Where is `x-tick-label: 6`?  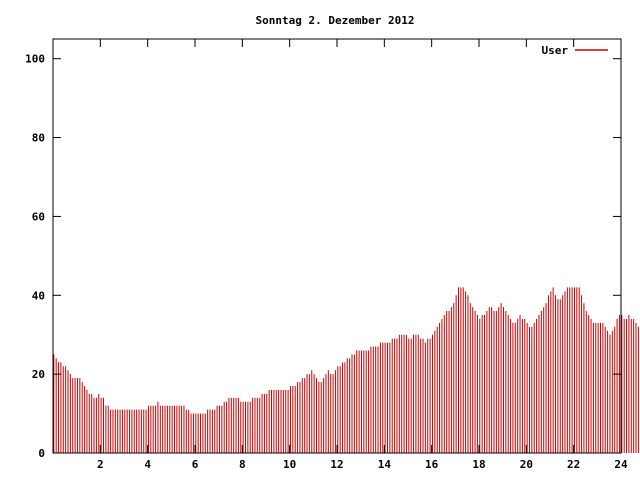
x-tick-label: 6 is located at coordinates (195, 464).